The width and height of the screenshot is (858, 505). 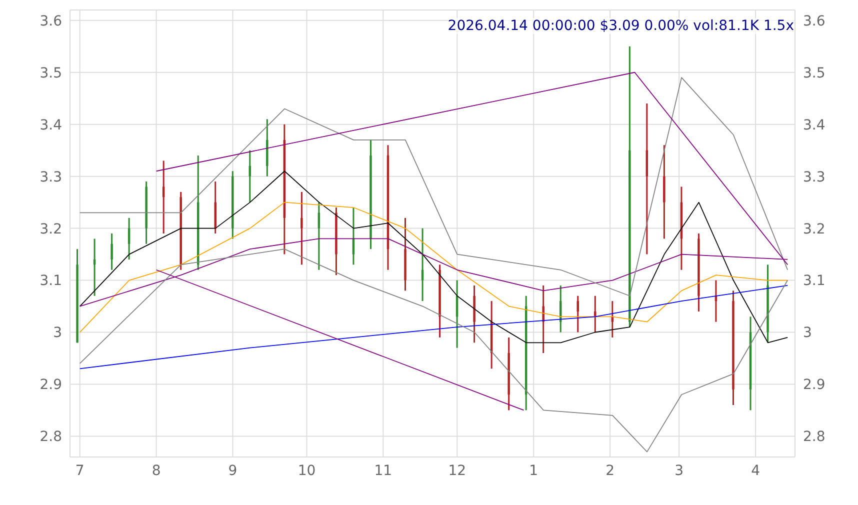 What do you see at coordinates (51, 21) in the screenshot?
I see `y-tick-label: 3.6` at bounding box center [51, 21].